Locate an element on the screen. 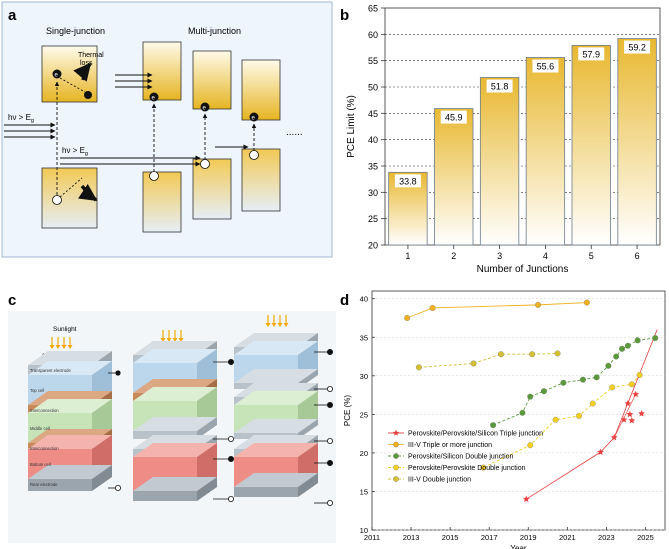 The height and width of the screenshot is (549, 669). layer-label: Top cell is located at coordinates (37, 390).